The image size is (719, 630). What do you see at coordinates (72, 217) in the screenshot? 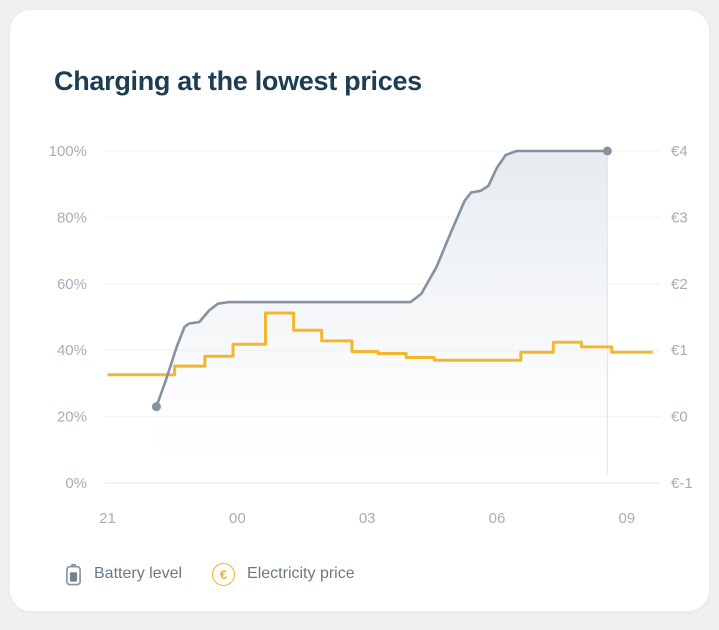
I see `left-axis-tick: 80%` at bounding box center [72, 217].